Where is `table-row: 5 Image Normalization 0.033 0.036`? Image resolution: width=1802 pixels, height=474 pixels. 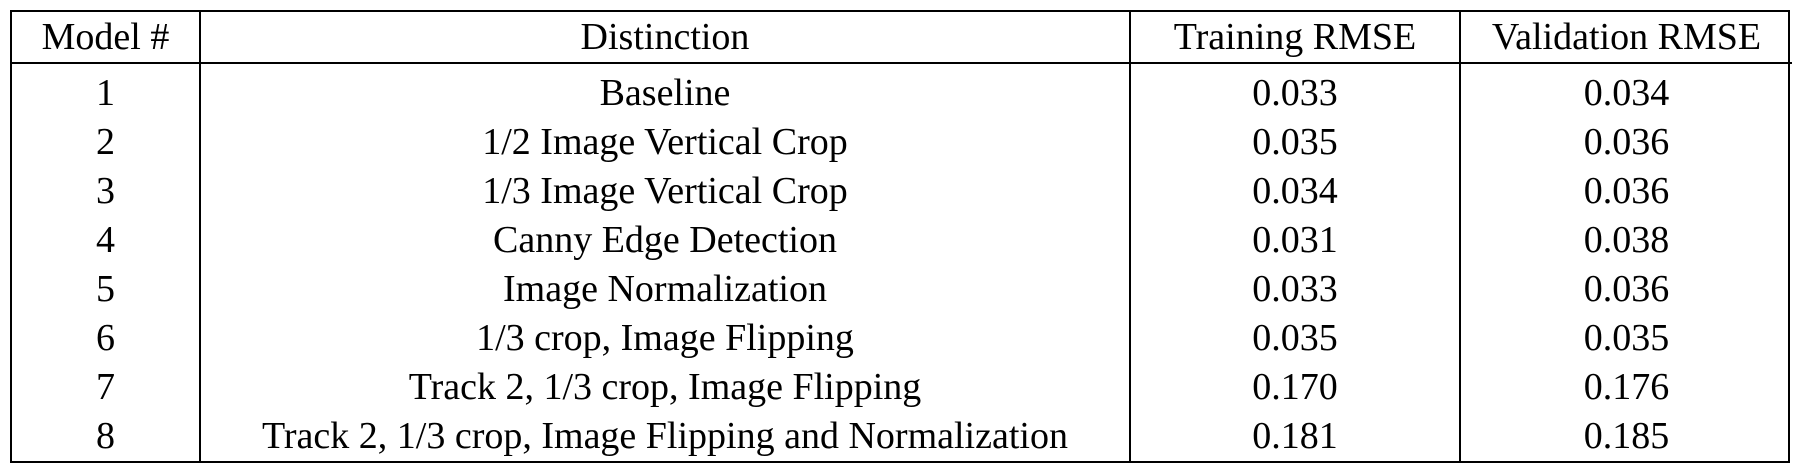 table-row: 5 Image Normalization 0.033 0.036 is located at coordinates (902, 289).